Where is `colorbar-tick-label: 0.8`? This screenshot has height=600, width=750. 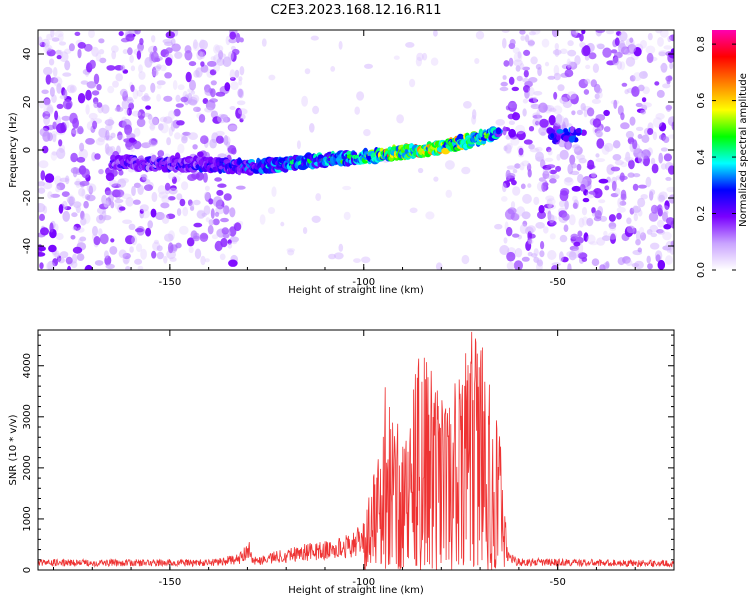
colorbar-tick-label: 0.8 is located at coordinates (701, 44).